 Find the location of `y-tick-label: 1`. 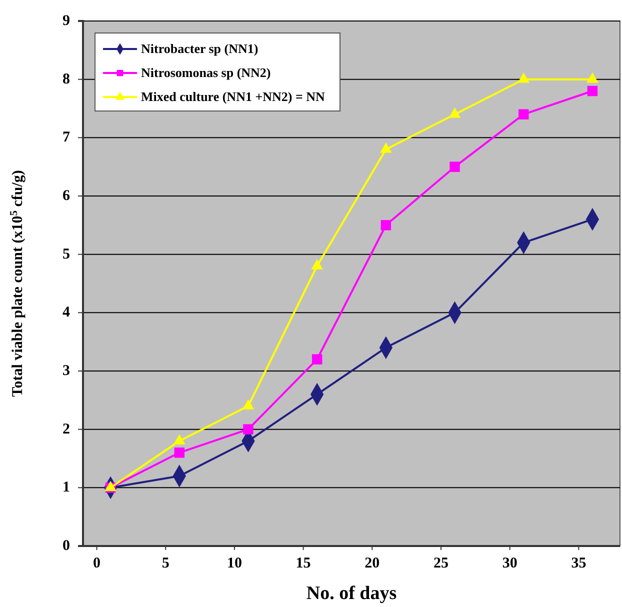

y-tick-label: 1 is located at coordinates (66, 488).